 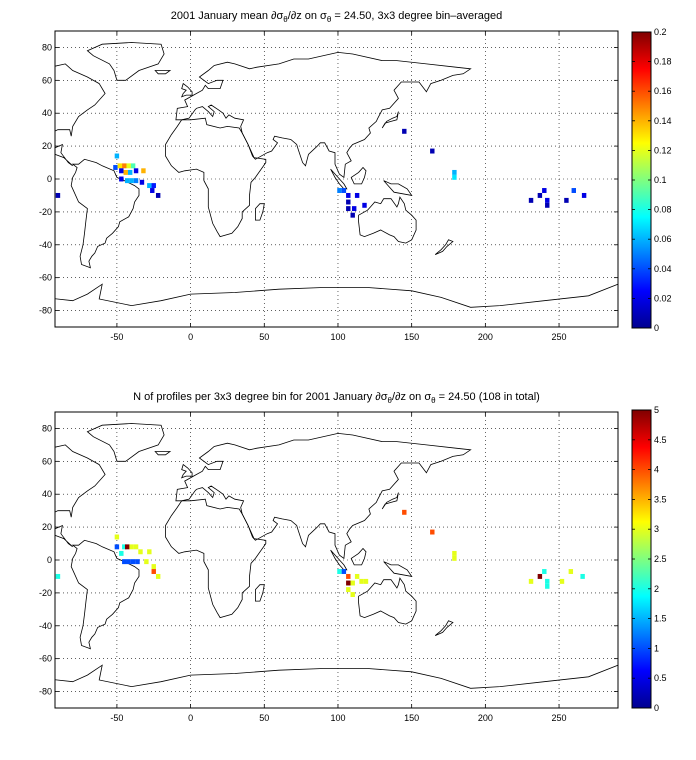 What do you see at coordinates (47, 146) in the screenshot?
I see `y-tick-label: 20` at bounding box center [47, 146].